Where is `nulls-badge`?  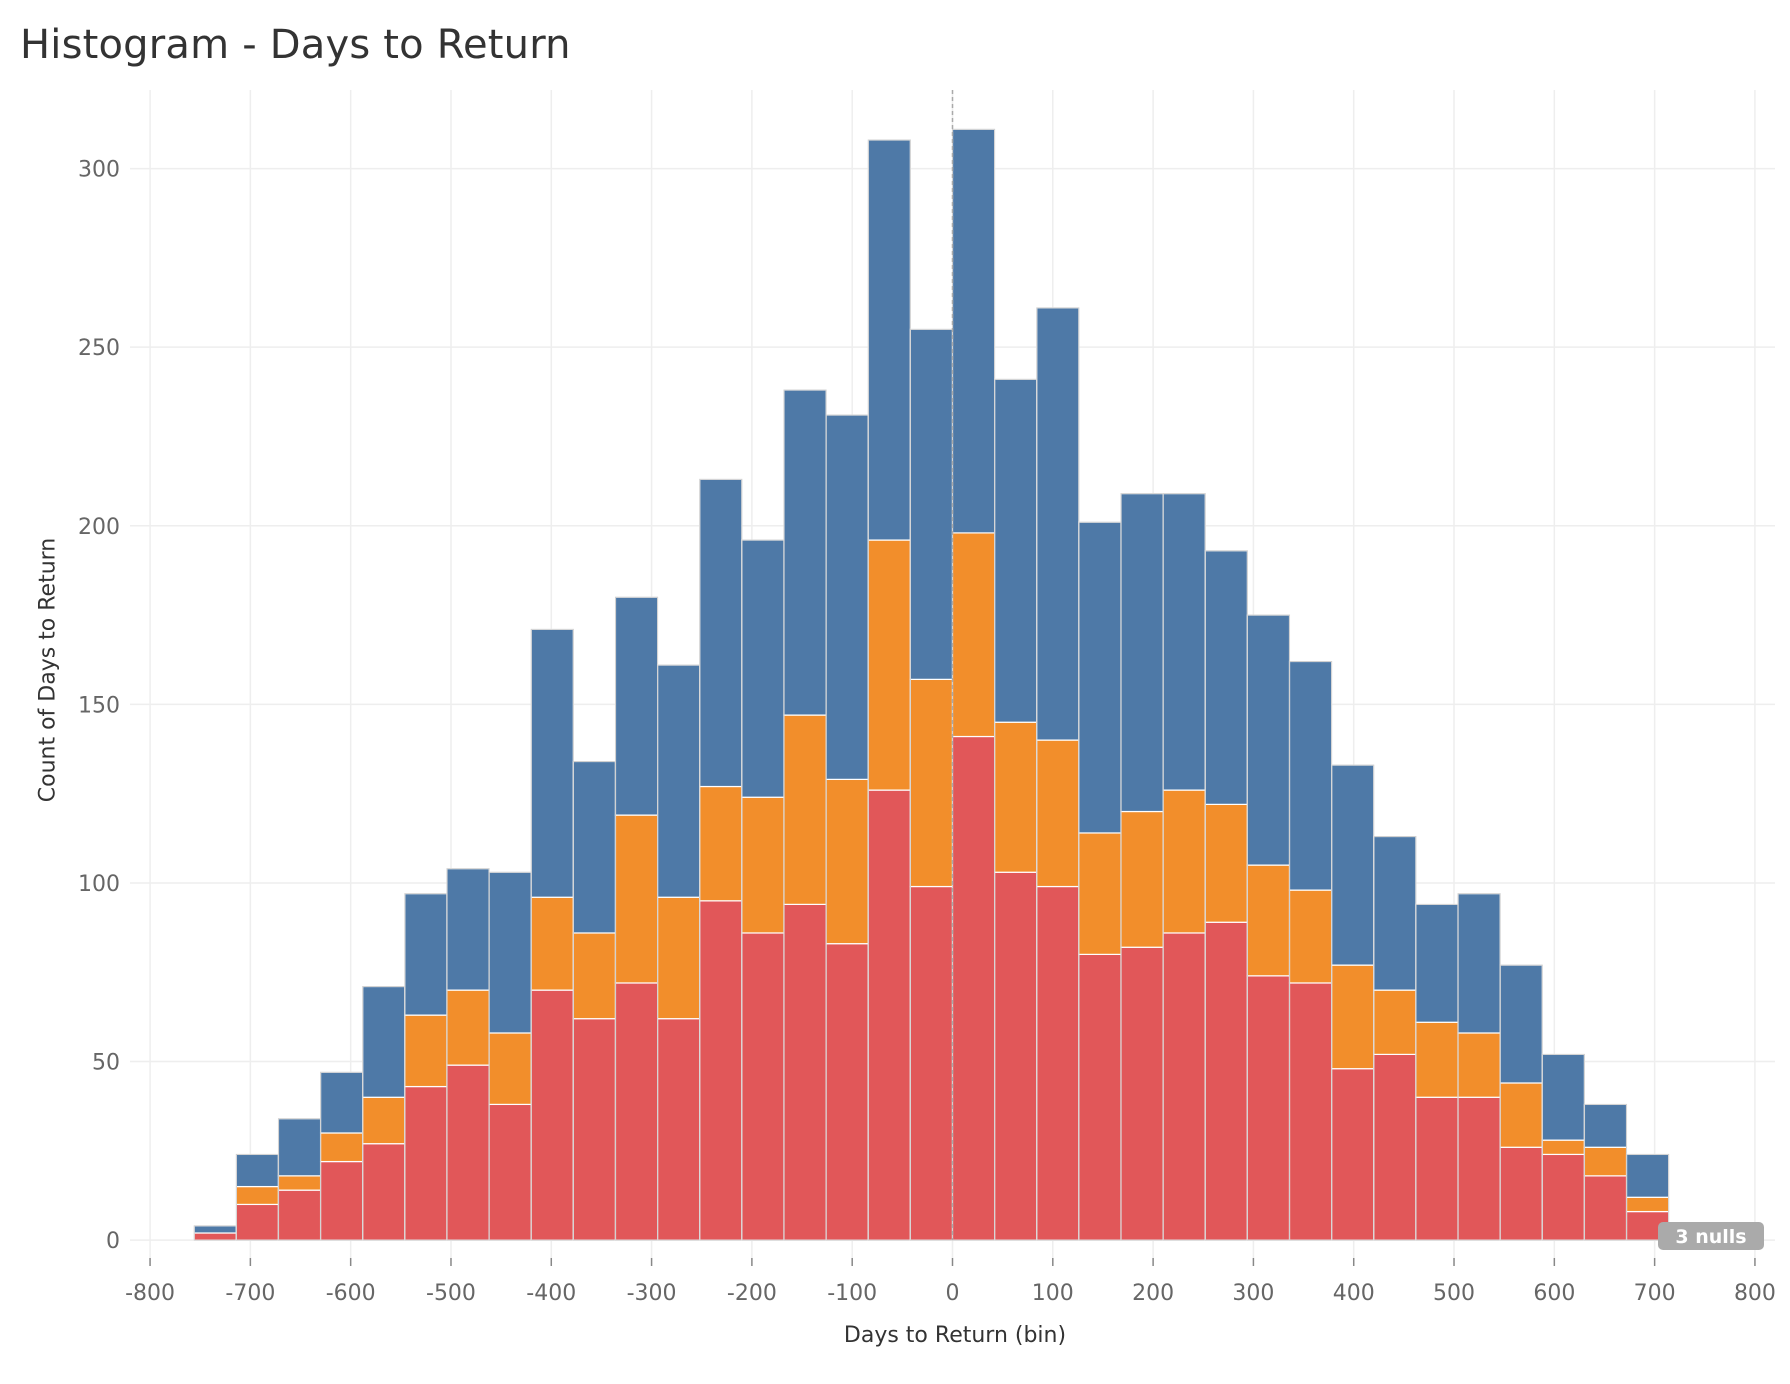 nulls-badge is located at coordinates (1711, 1236).